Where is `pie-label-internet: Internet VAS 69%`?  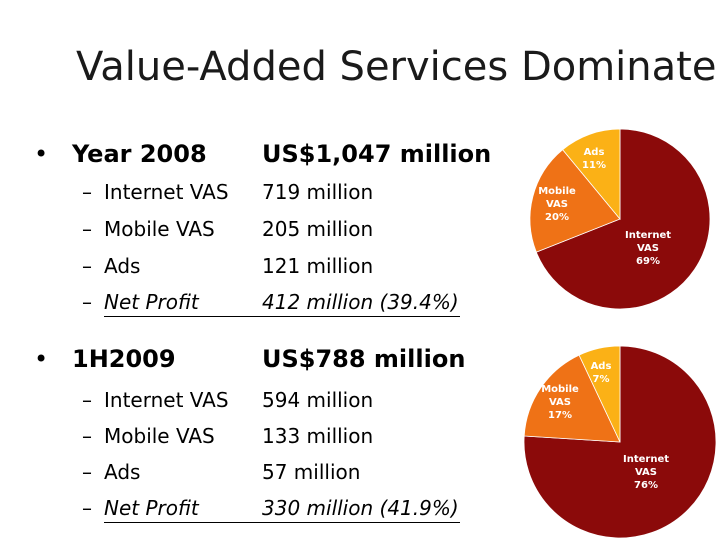 pie-label-internet: Internet VAS 69% is located at coordinates (648, 248).